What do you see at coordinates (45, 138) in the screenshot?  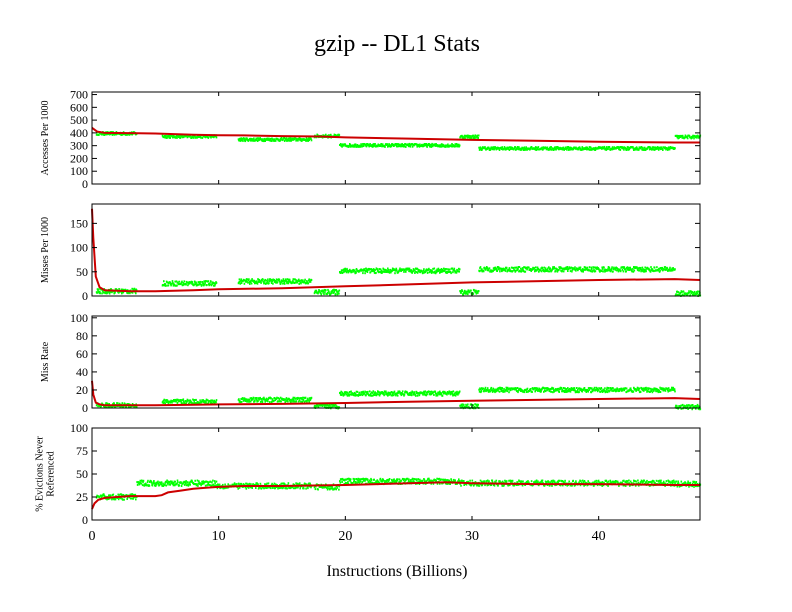 I see `accesses-ylabel-line-0: Accesses Per 1000` at bounding box center [45, 138].